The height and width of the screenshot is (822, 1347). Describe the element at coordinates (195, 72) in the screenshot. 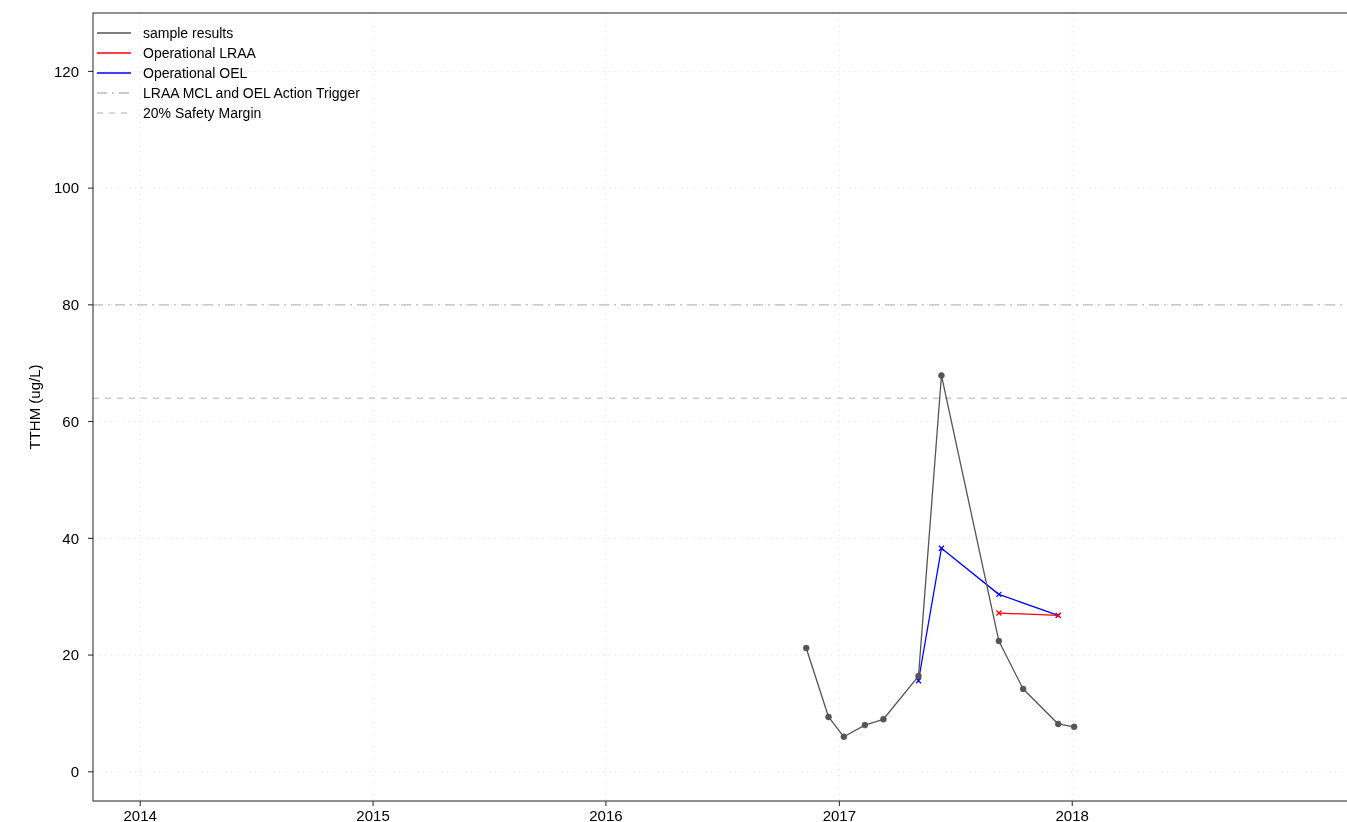

I see `legend-label: Operational OEL` at that location.